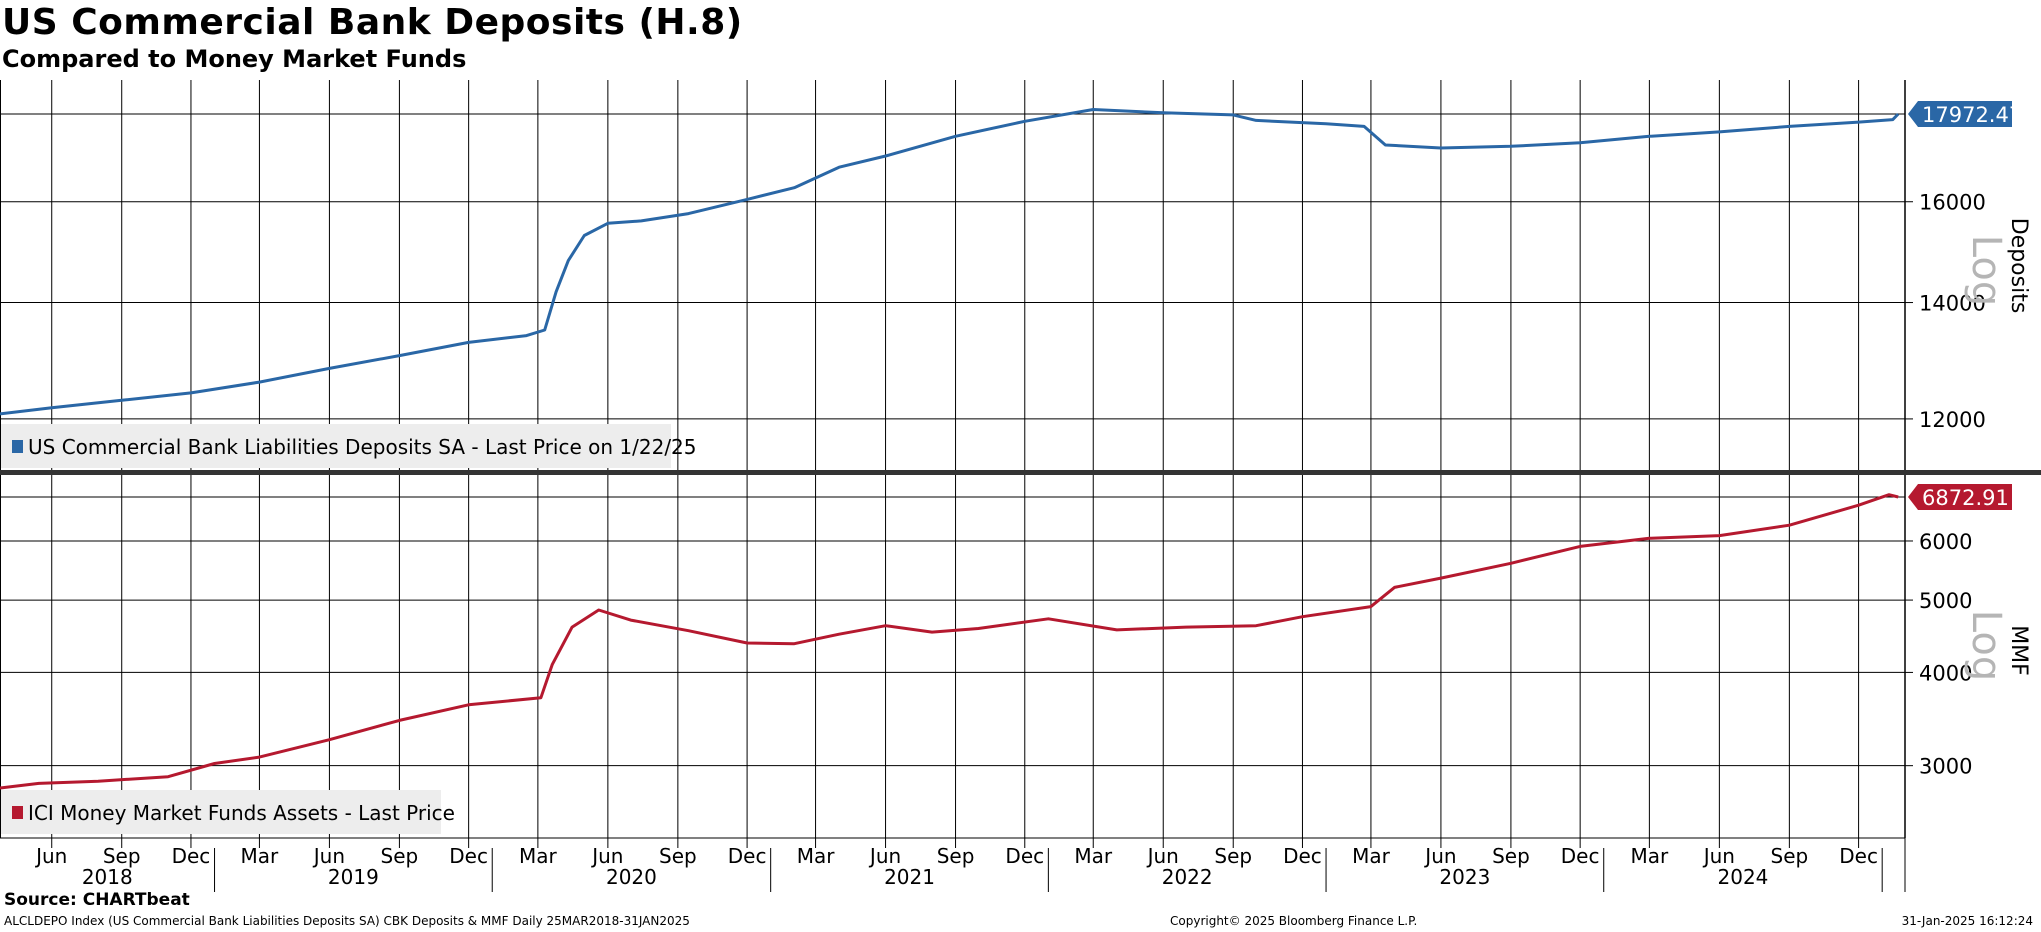  Describe the element at coordinates (1965, 498) in the screenshot. I see `last-value-label: 6872.91` at that location.